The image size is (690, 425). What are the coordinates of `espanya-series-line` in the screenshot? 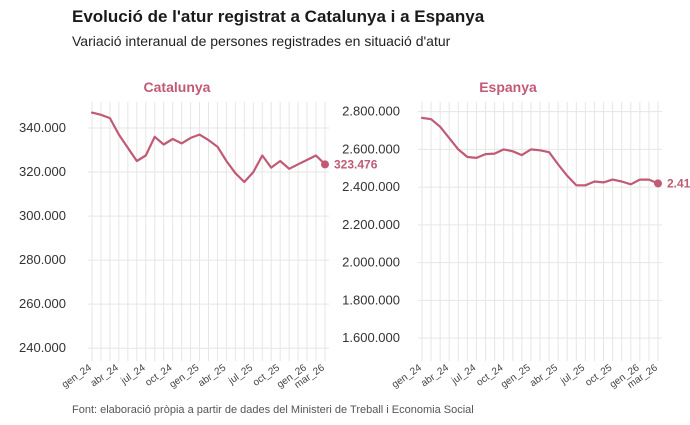 It's located at (540, 151).